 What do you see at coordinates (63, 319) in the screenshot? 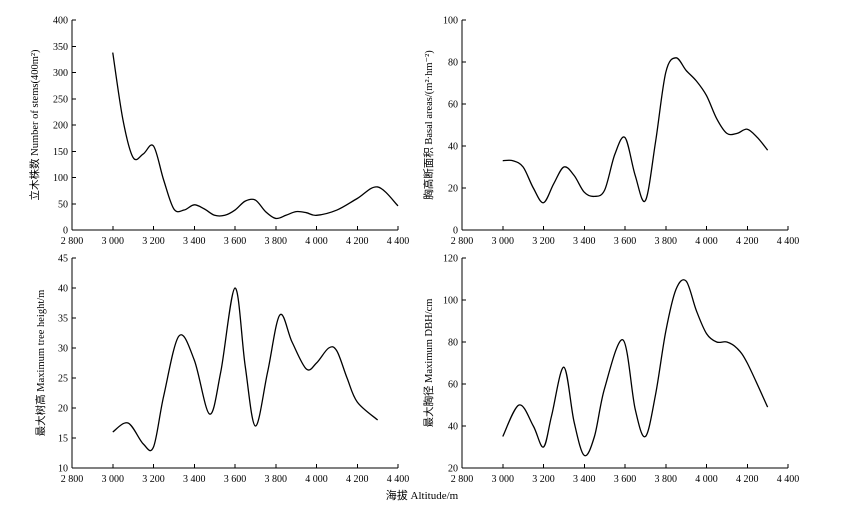
I see `y-tick-label: 35` at bounding box center [63, 319].